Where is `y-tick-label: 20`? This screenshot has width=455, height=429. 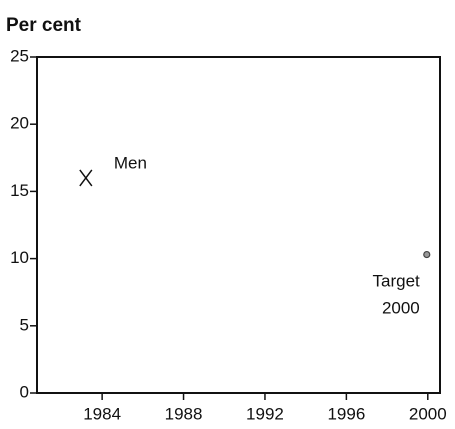
y-tick-label: 20 is located at coordinates (19, 123).